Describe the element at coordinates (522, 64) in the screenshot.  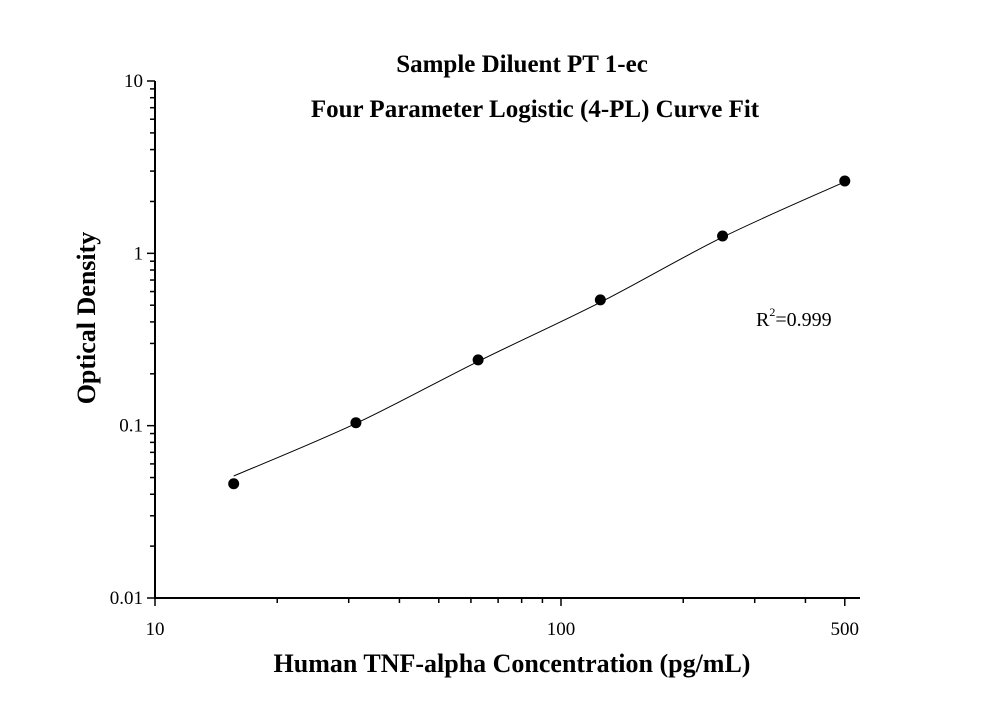
I see `chart-title: Sample Diluent PT 1-ec` at that location.